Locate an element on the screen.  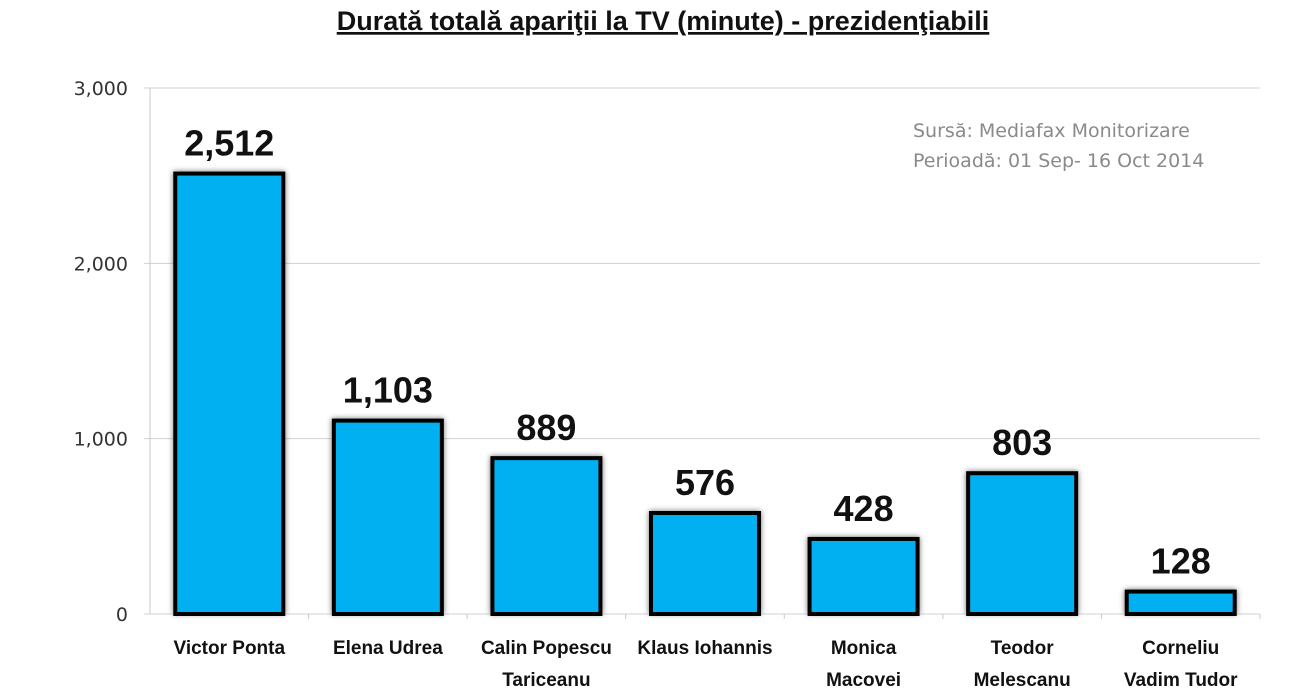
data-label: 2,512 is located at coordinates (229, 143).